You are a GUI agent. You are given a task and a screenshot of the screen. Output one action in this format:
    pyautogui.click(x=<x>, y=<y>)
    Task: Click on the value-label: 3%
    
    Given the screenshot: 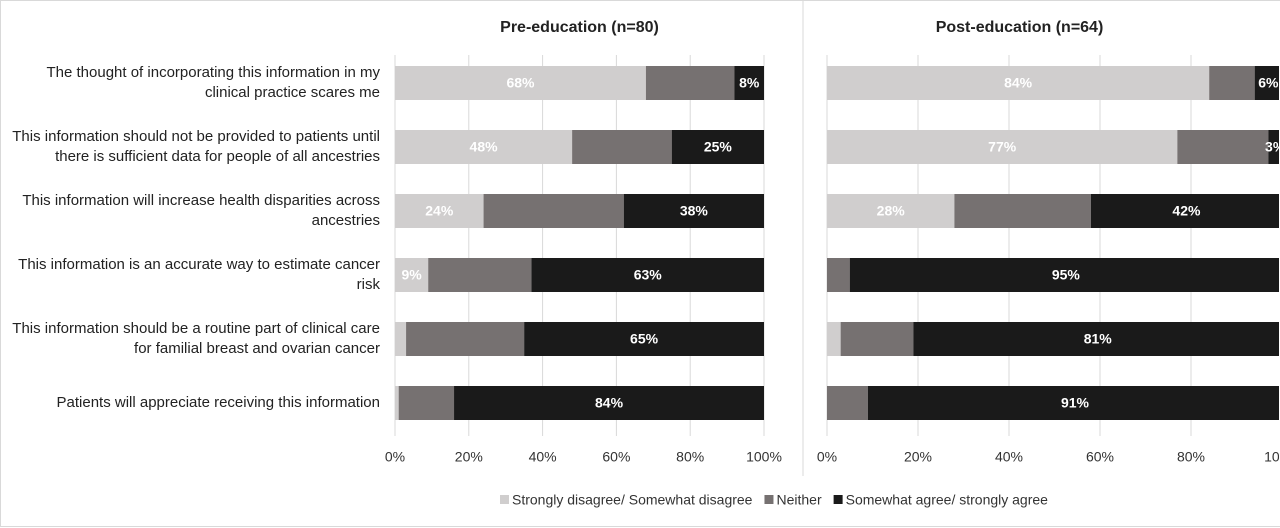 What is the action you would take?
    pyautogui.click(x=1272, y=147)
    